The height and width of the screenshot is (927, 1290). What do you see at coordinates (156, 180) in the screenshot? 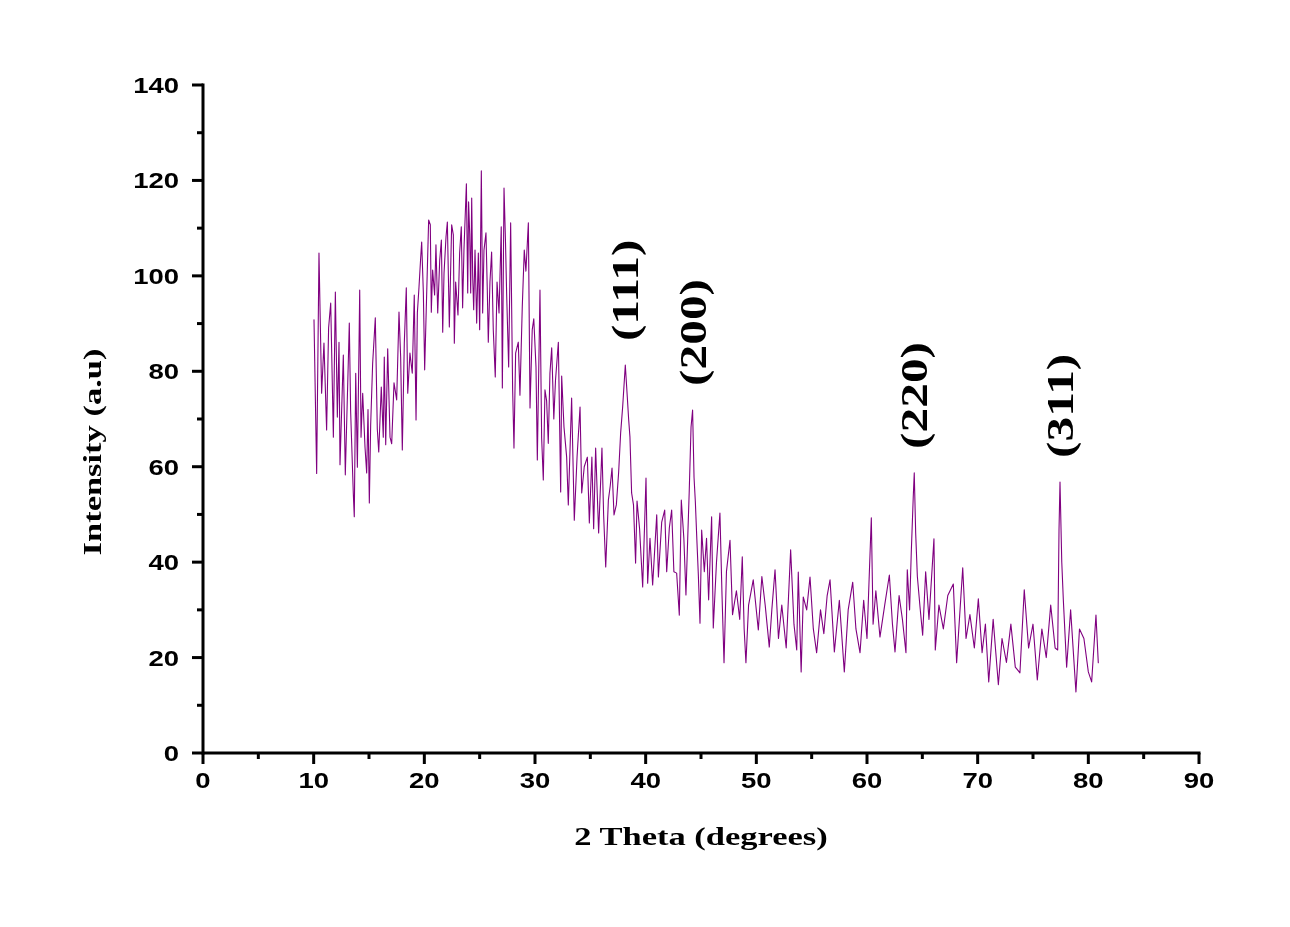
I see `y-tick-label: 120` at bounding box center [156, 180].